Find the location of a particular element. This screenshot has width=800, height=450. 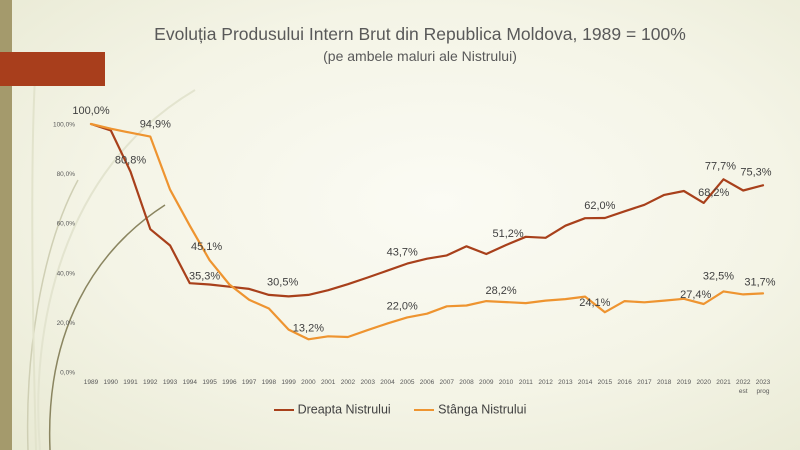

data-label-dreapta: 35,3% is located at coordinates (204, 276).